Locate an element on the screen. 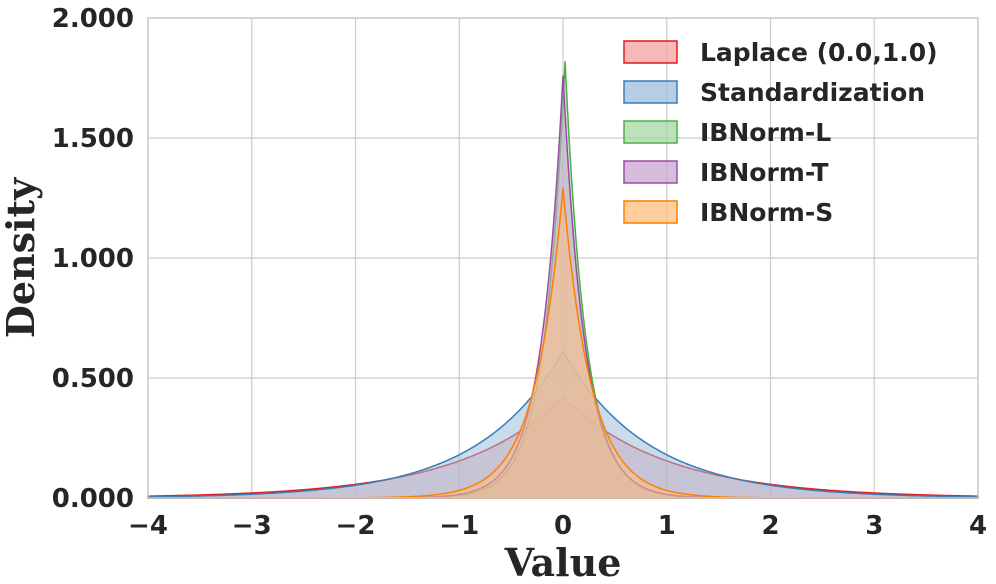  x-tick-label: 1 is located at coordinates (667, 526).